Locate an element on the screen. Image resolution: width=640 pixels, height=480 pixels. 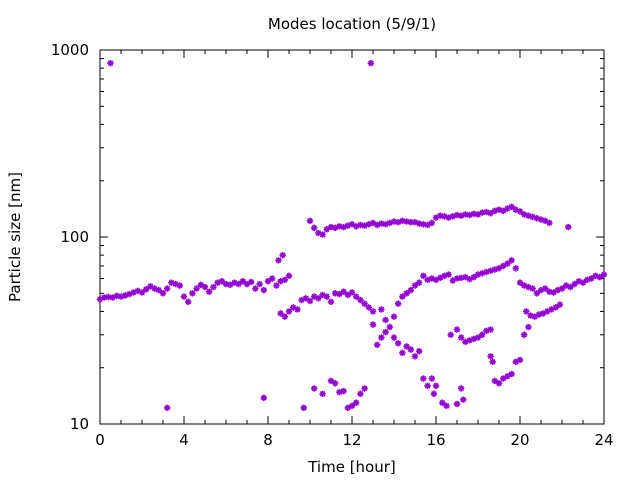
y-tick-label: 10 is located at coordinates (79, 424).